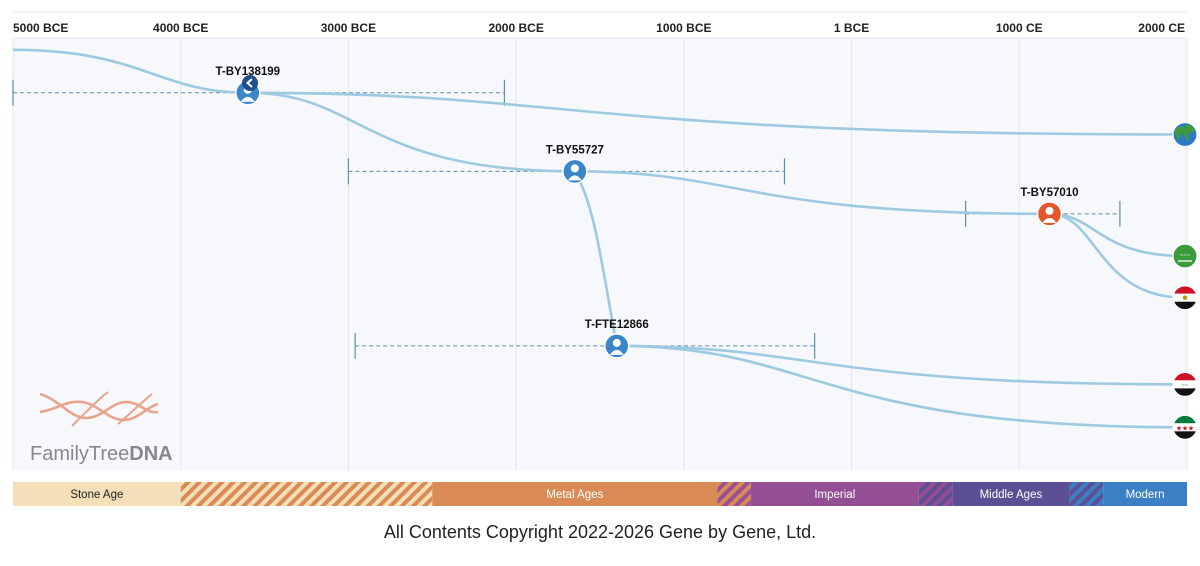 This screenshot has height=566, width=1200. I want to click on age-imperial: Imperial, so click(834, 494).